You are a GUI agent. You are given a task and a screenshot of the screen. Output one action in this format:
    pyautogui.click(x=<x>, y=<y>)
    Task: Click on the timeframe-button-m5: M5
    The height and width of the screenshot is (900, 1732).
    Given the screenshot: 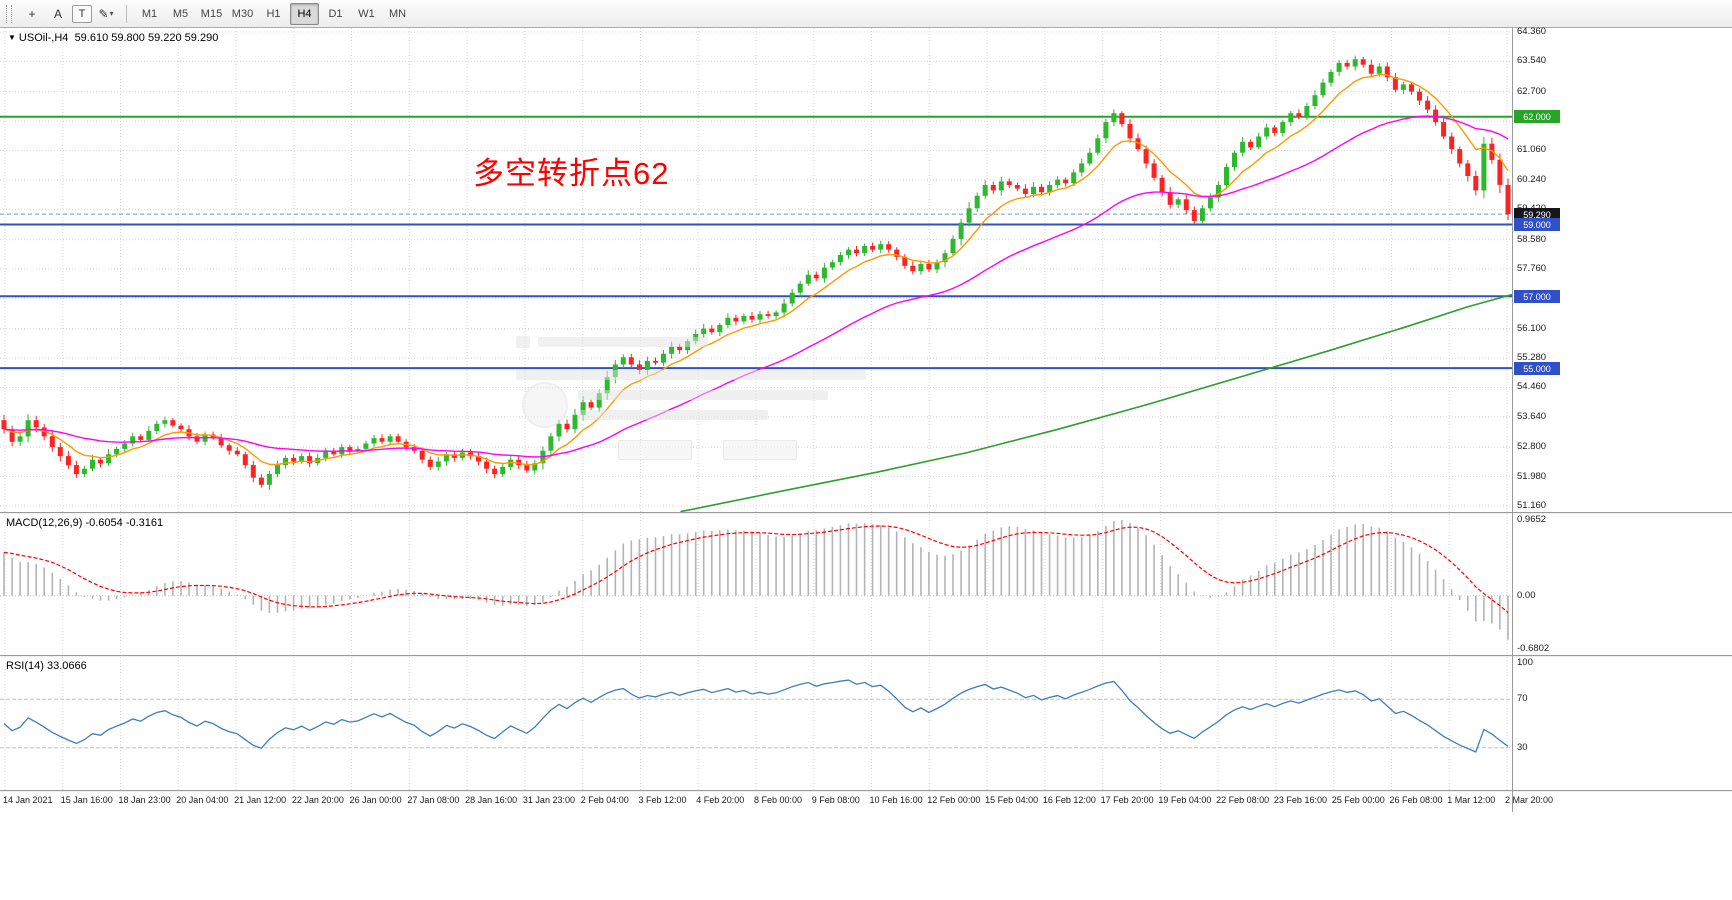 What is the action you would take?
    pyautogui.click(x=180, y=13)
    